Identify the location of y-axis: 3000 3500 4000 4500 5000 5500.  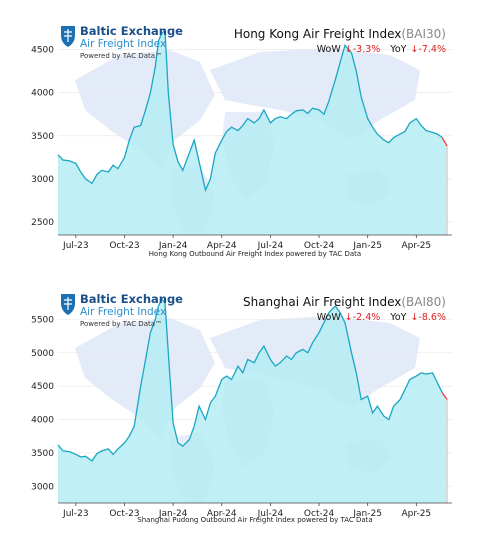
(42, 403).